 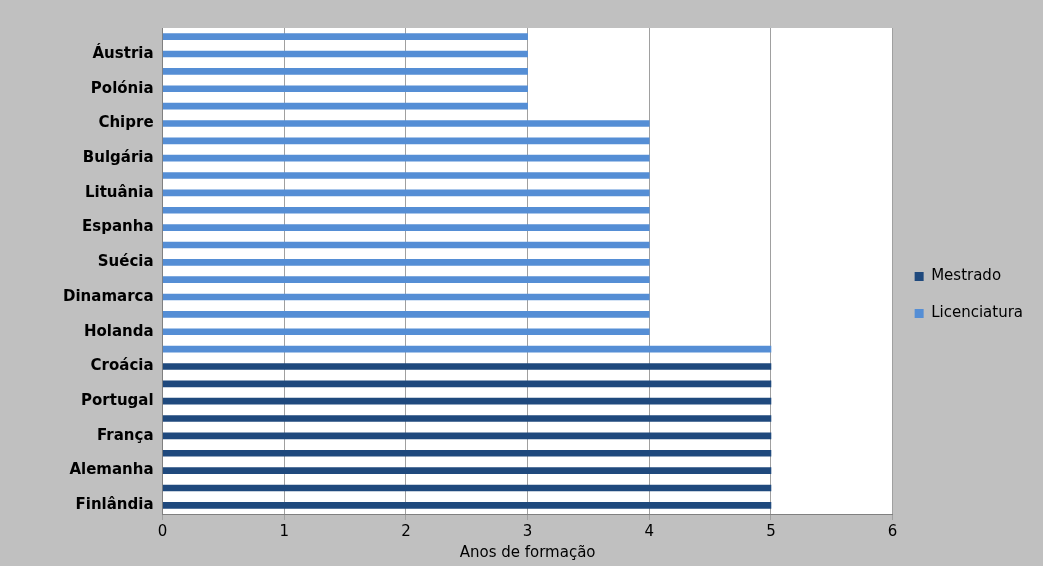 What do you see at coordinates (892, 530) in the screenshot?
I see `x-tick-label: 6` at bounding box center [892, 530].